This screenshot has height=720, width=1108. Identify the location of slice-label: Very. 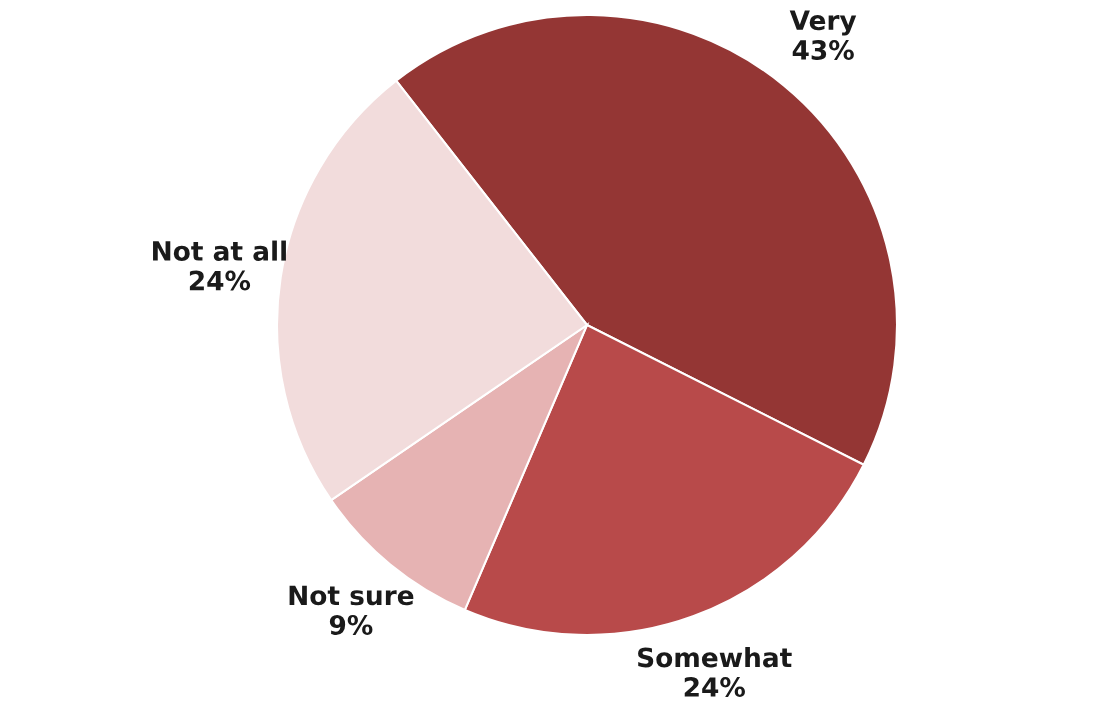
(823, 23).